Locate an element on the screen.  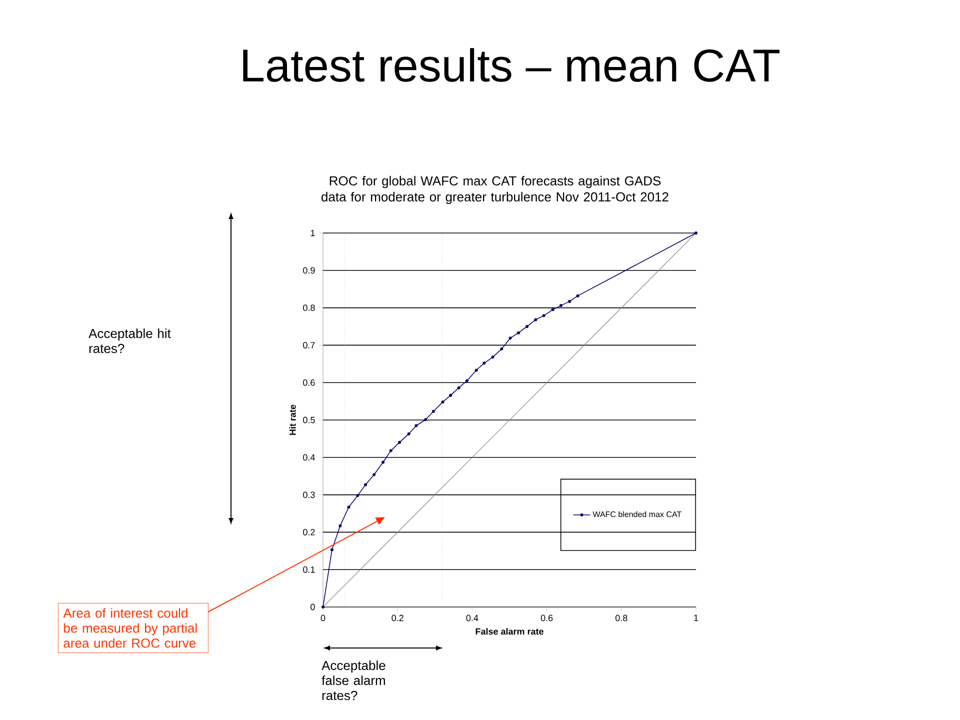
y-tick-label: 0.6 is located at coordinates (309, 382).